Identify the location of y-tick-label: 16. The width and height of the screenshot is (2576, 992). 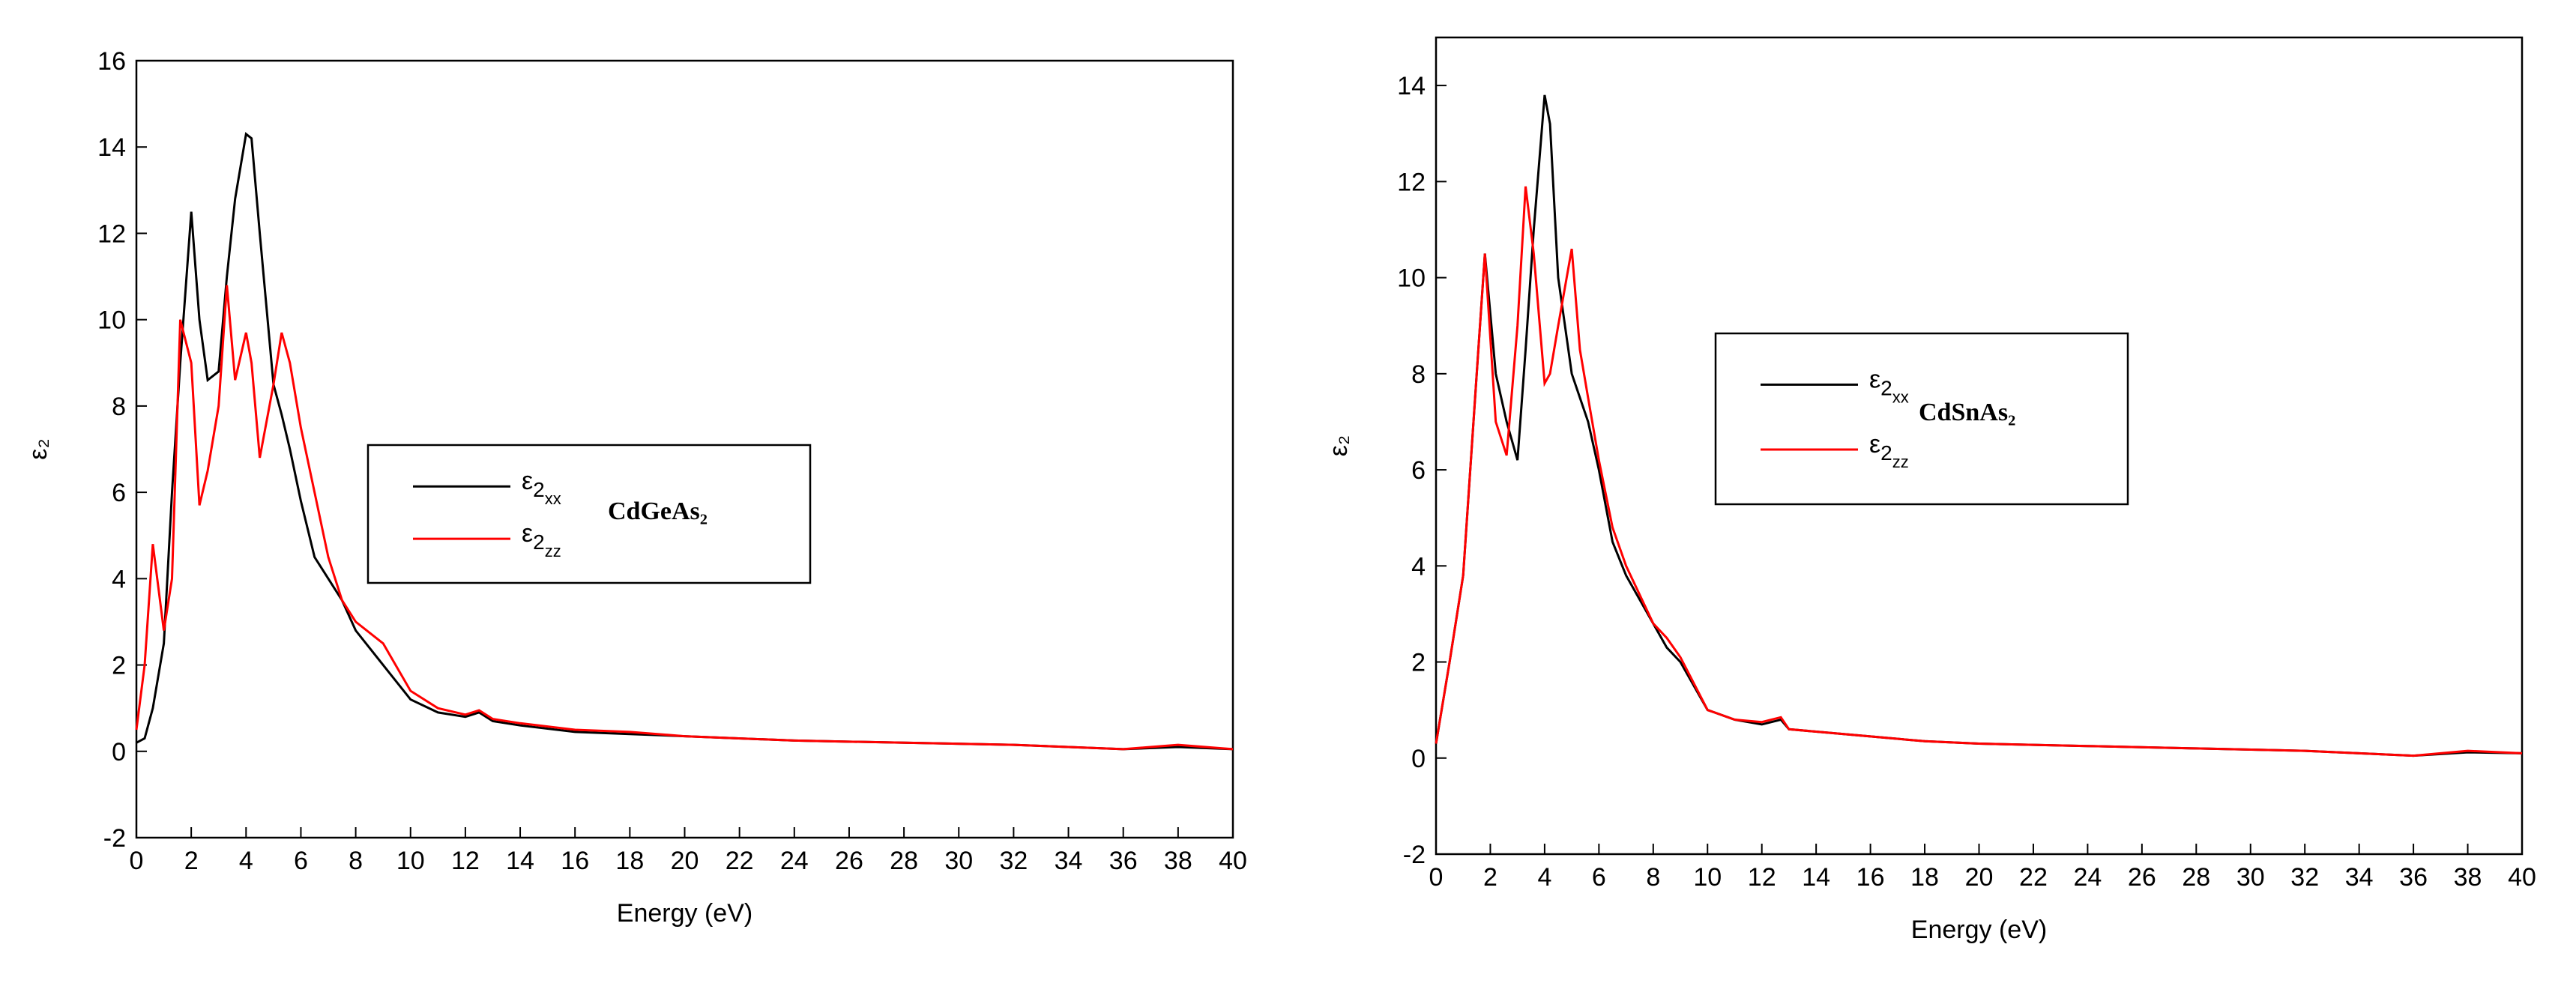
(112, 61).